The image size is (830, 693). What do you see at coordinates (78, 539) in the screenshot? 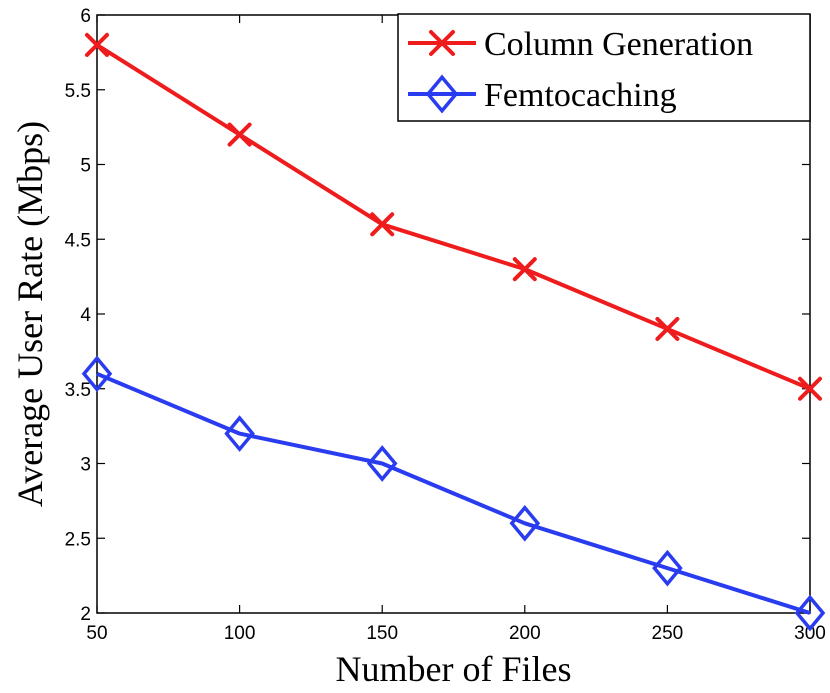
I see `y-tick-label: 2.5` at bounding box center [78, 539].